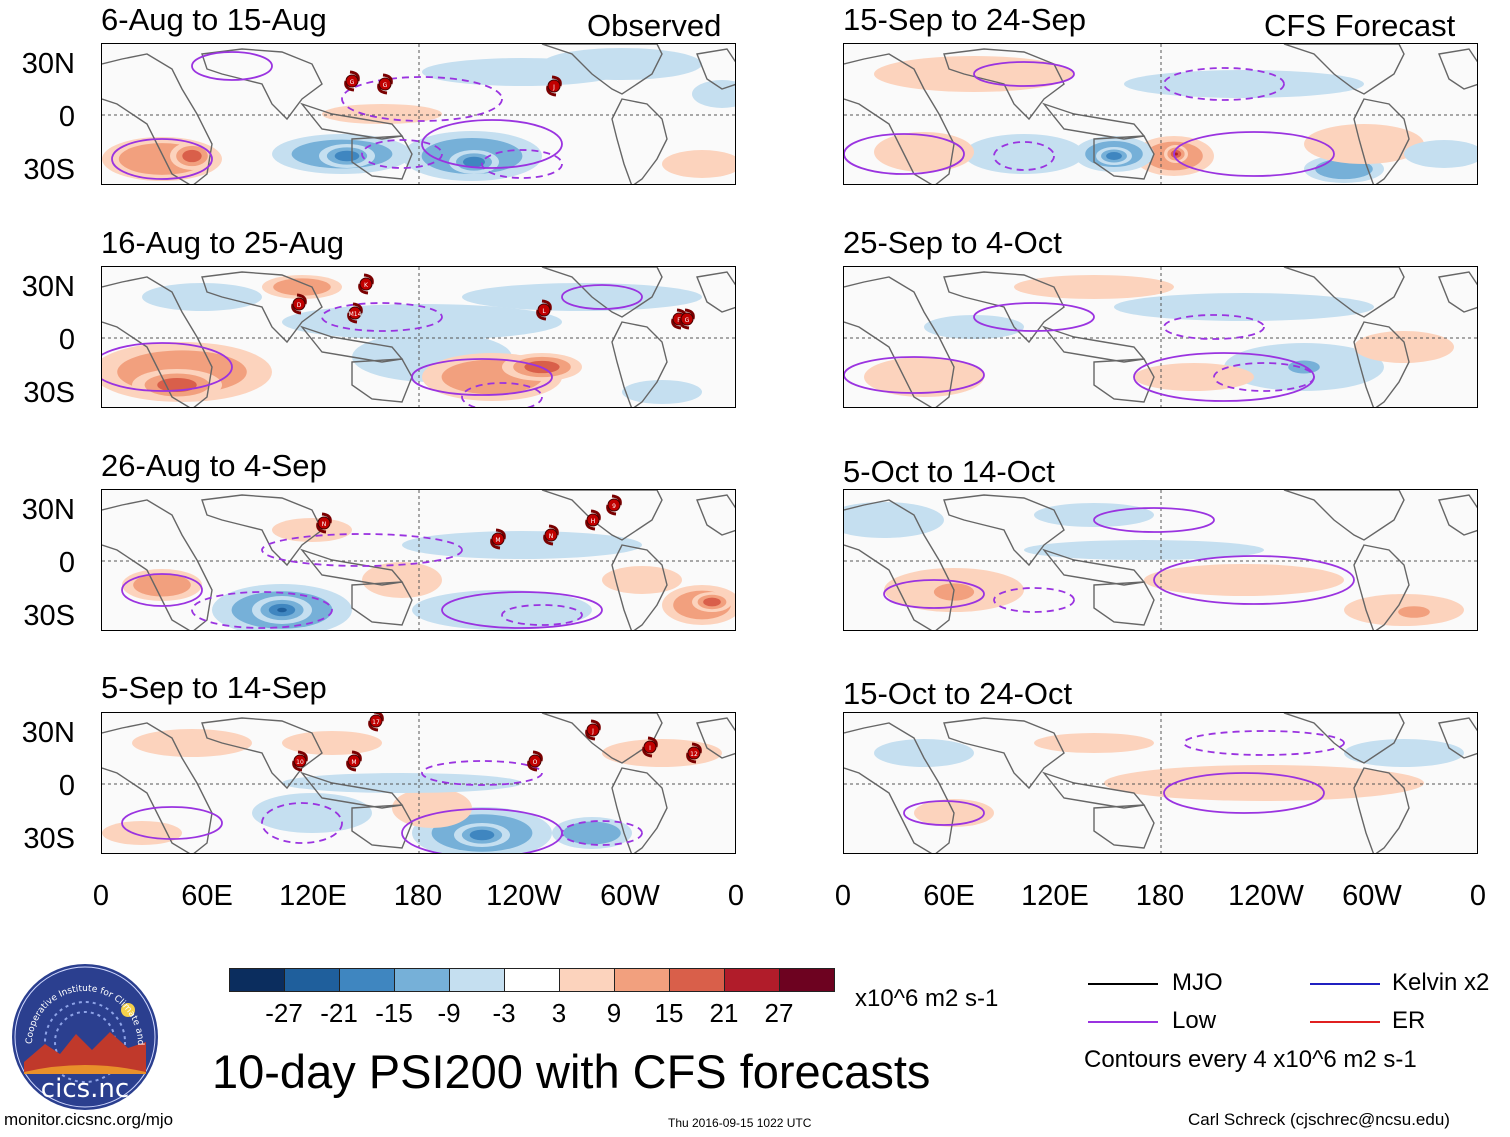  I want to click on colorbar-units: x10^6 m2 s-1, so click(927, 998).